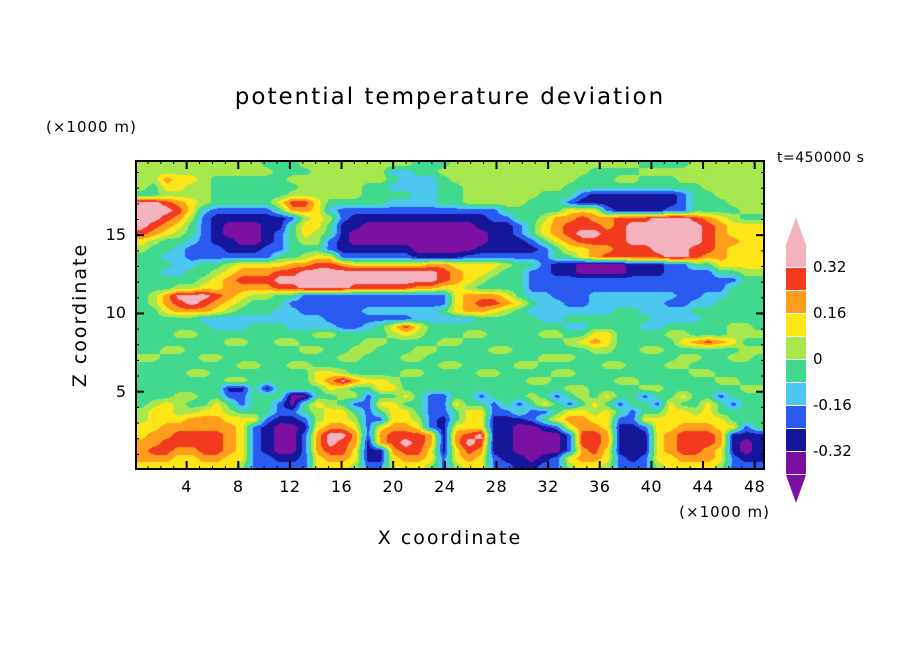  What do you see at coordinates (600, 486) in the screenshot?
I see `x-tick-label: 36` at bounding box center [600, 486].